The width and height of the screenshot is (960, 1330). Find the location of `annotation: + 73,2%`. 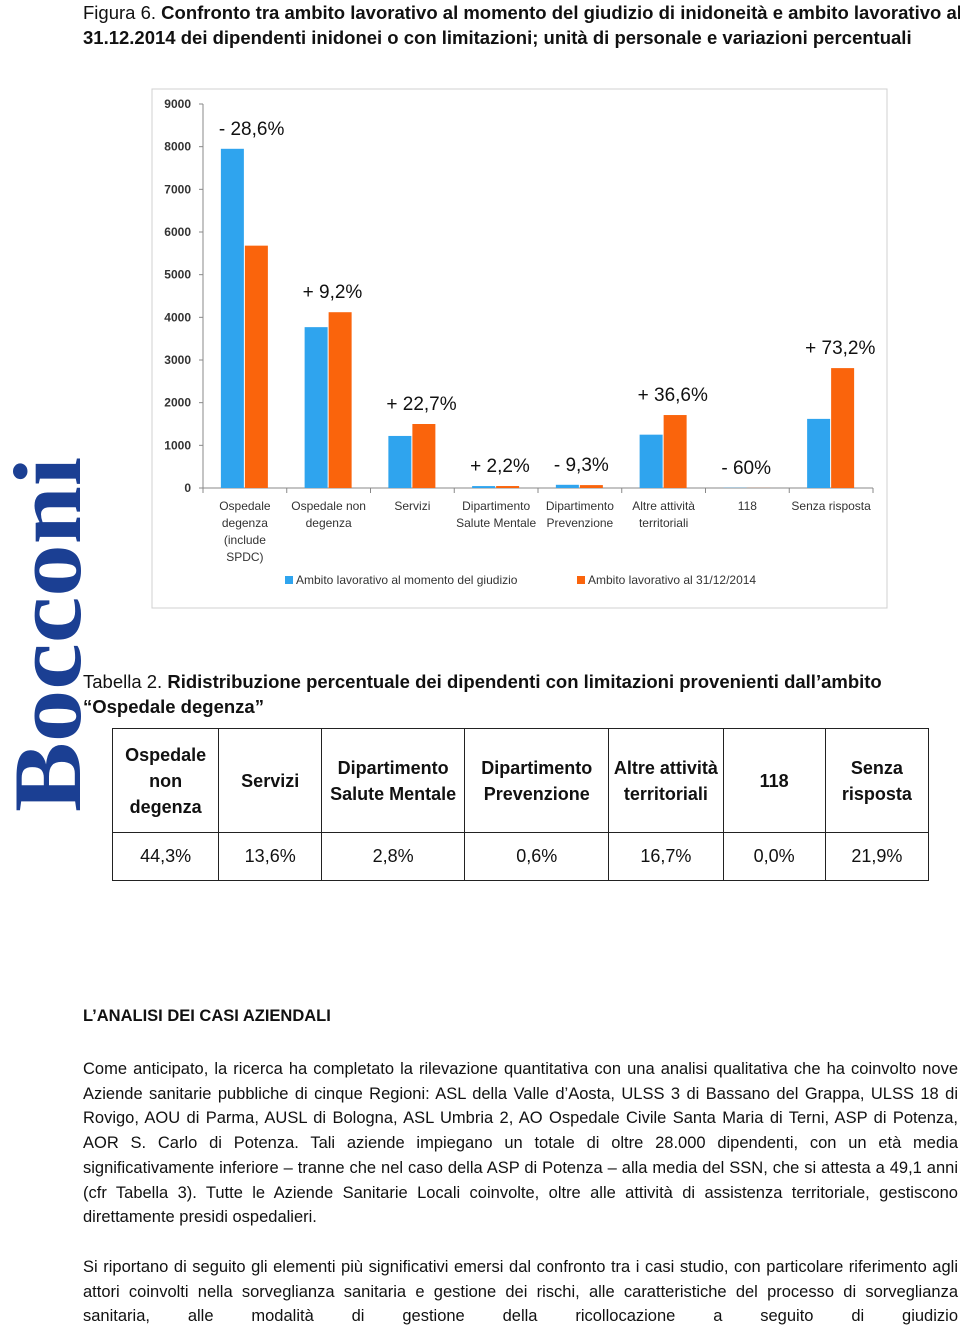

annotation: + 73,2% is located at coordinates (840, 348).